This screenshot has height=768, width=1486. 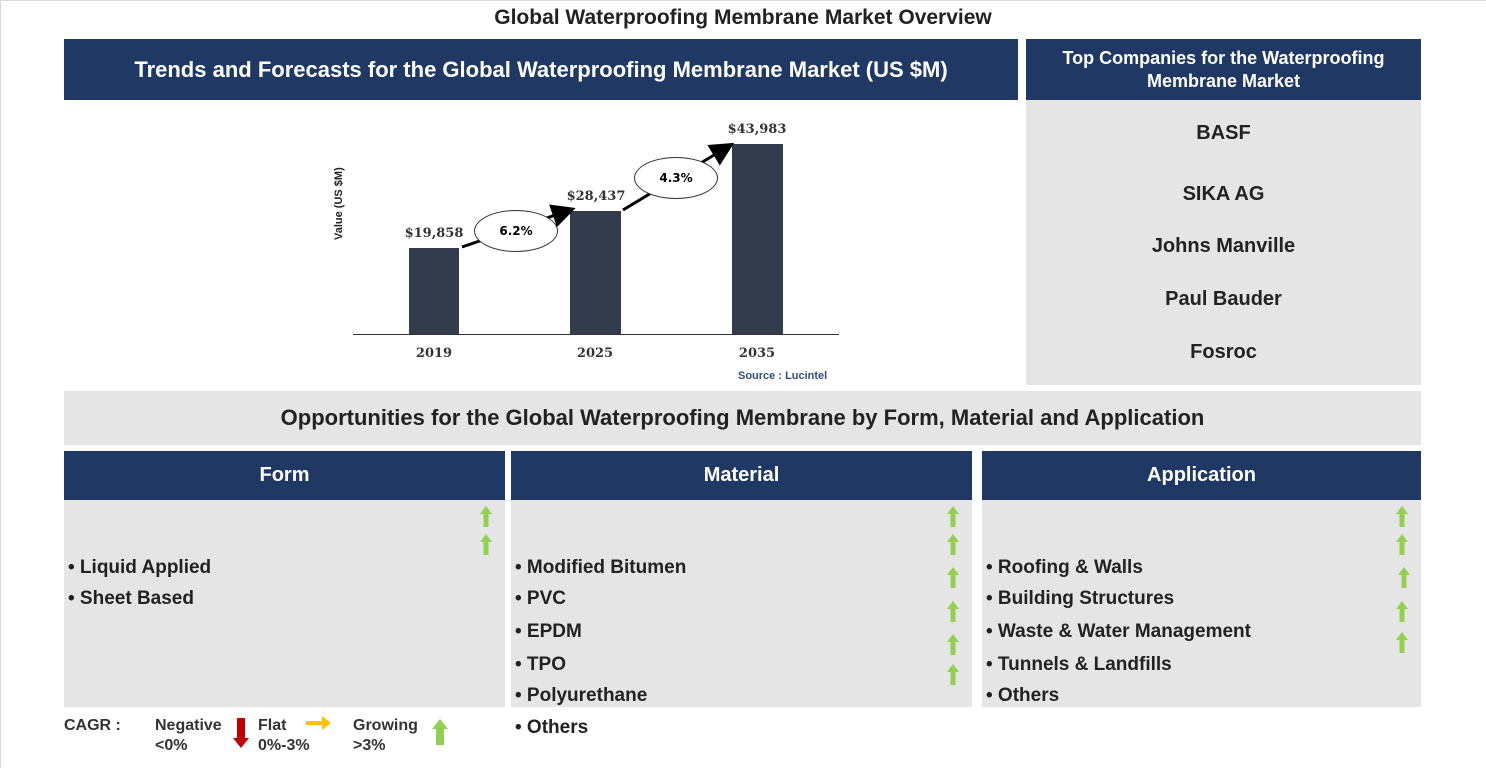 I want to click on company-item: Paul Bauder, so click(x=1223, y=299).